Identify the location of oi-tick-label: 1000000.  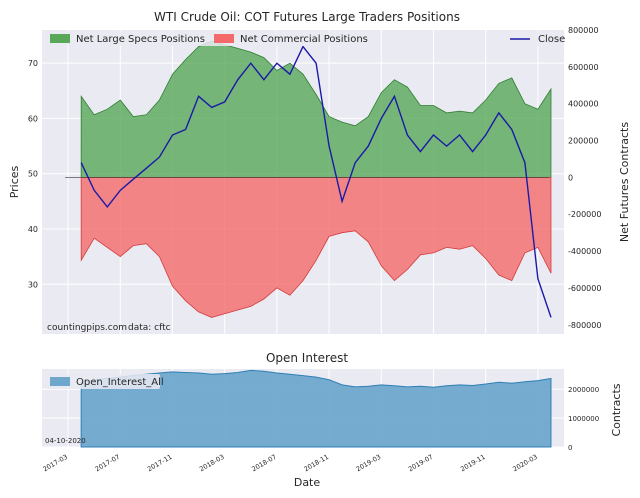
(583, 419).